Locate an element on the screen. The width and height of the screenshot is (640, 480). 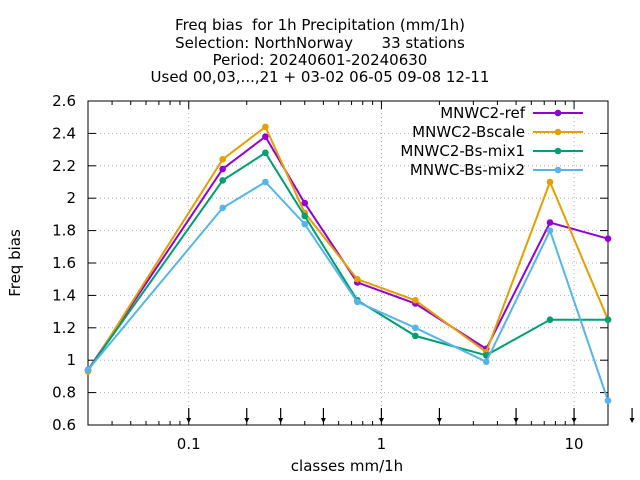
chart-title-line-1: Freq bias for 1h Precipitation (mm/1h) is located at coordinates (320, 25).